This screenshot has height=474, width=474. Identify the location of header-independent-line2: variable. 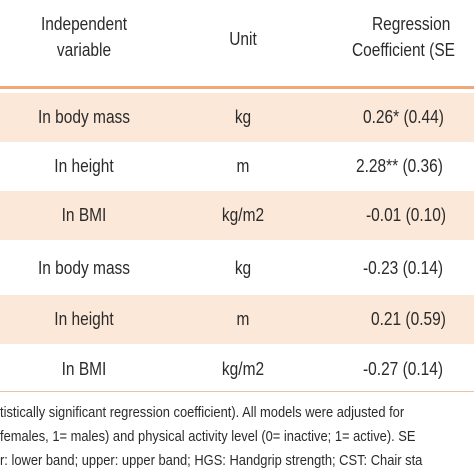
(84, 50).